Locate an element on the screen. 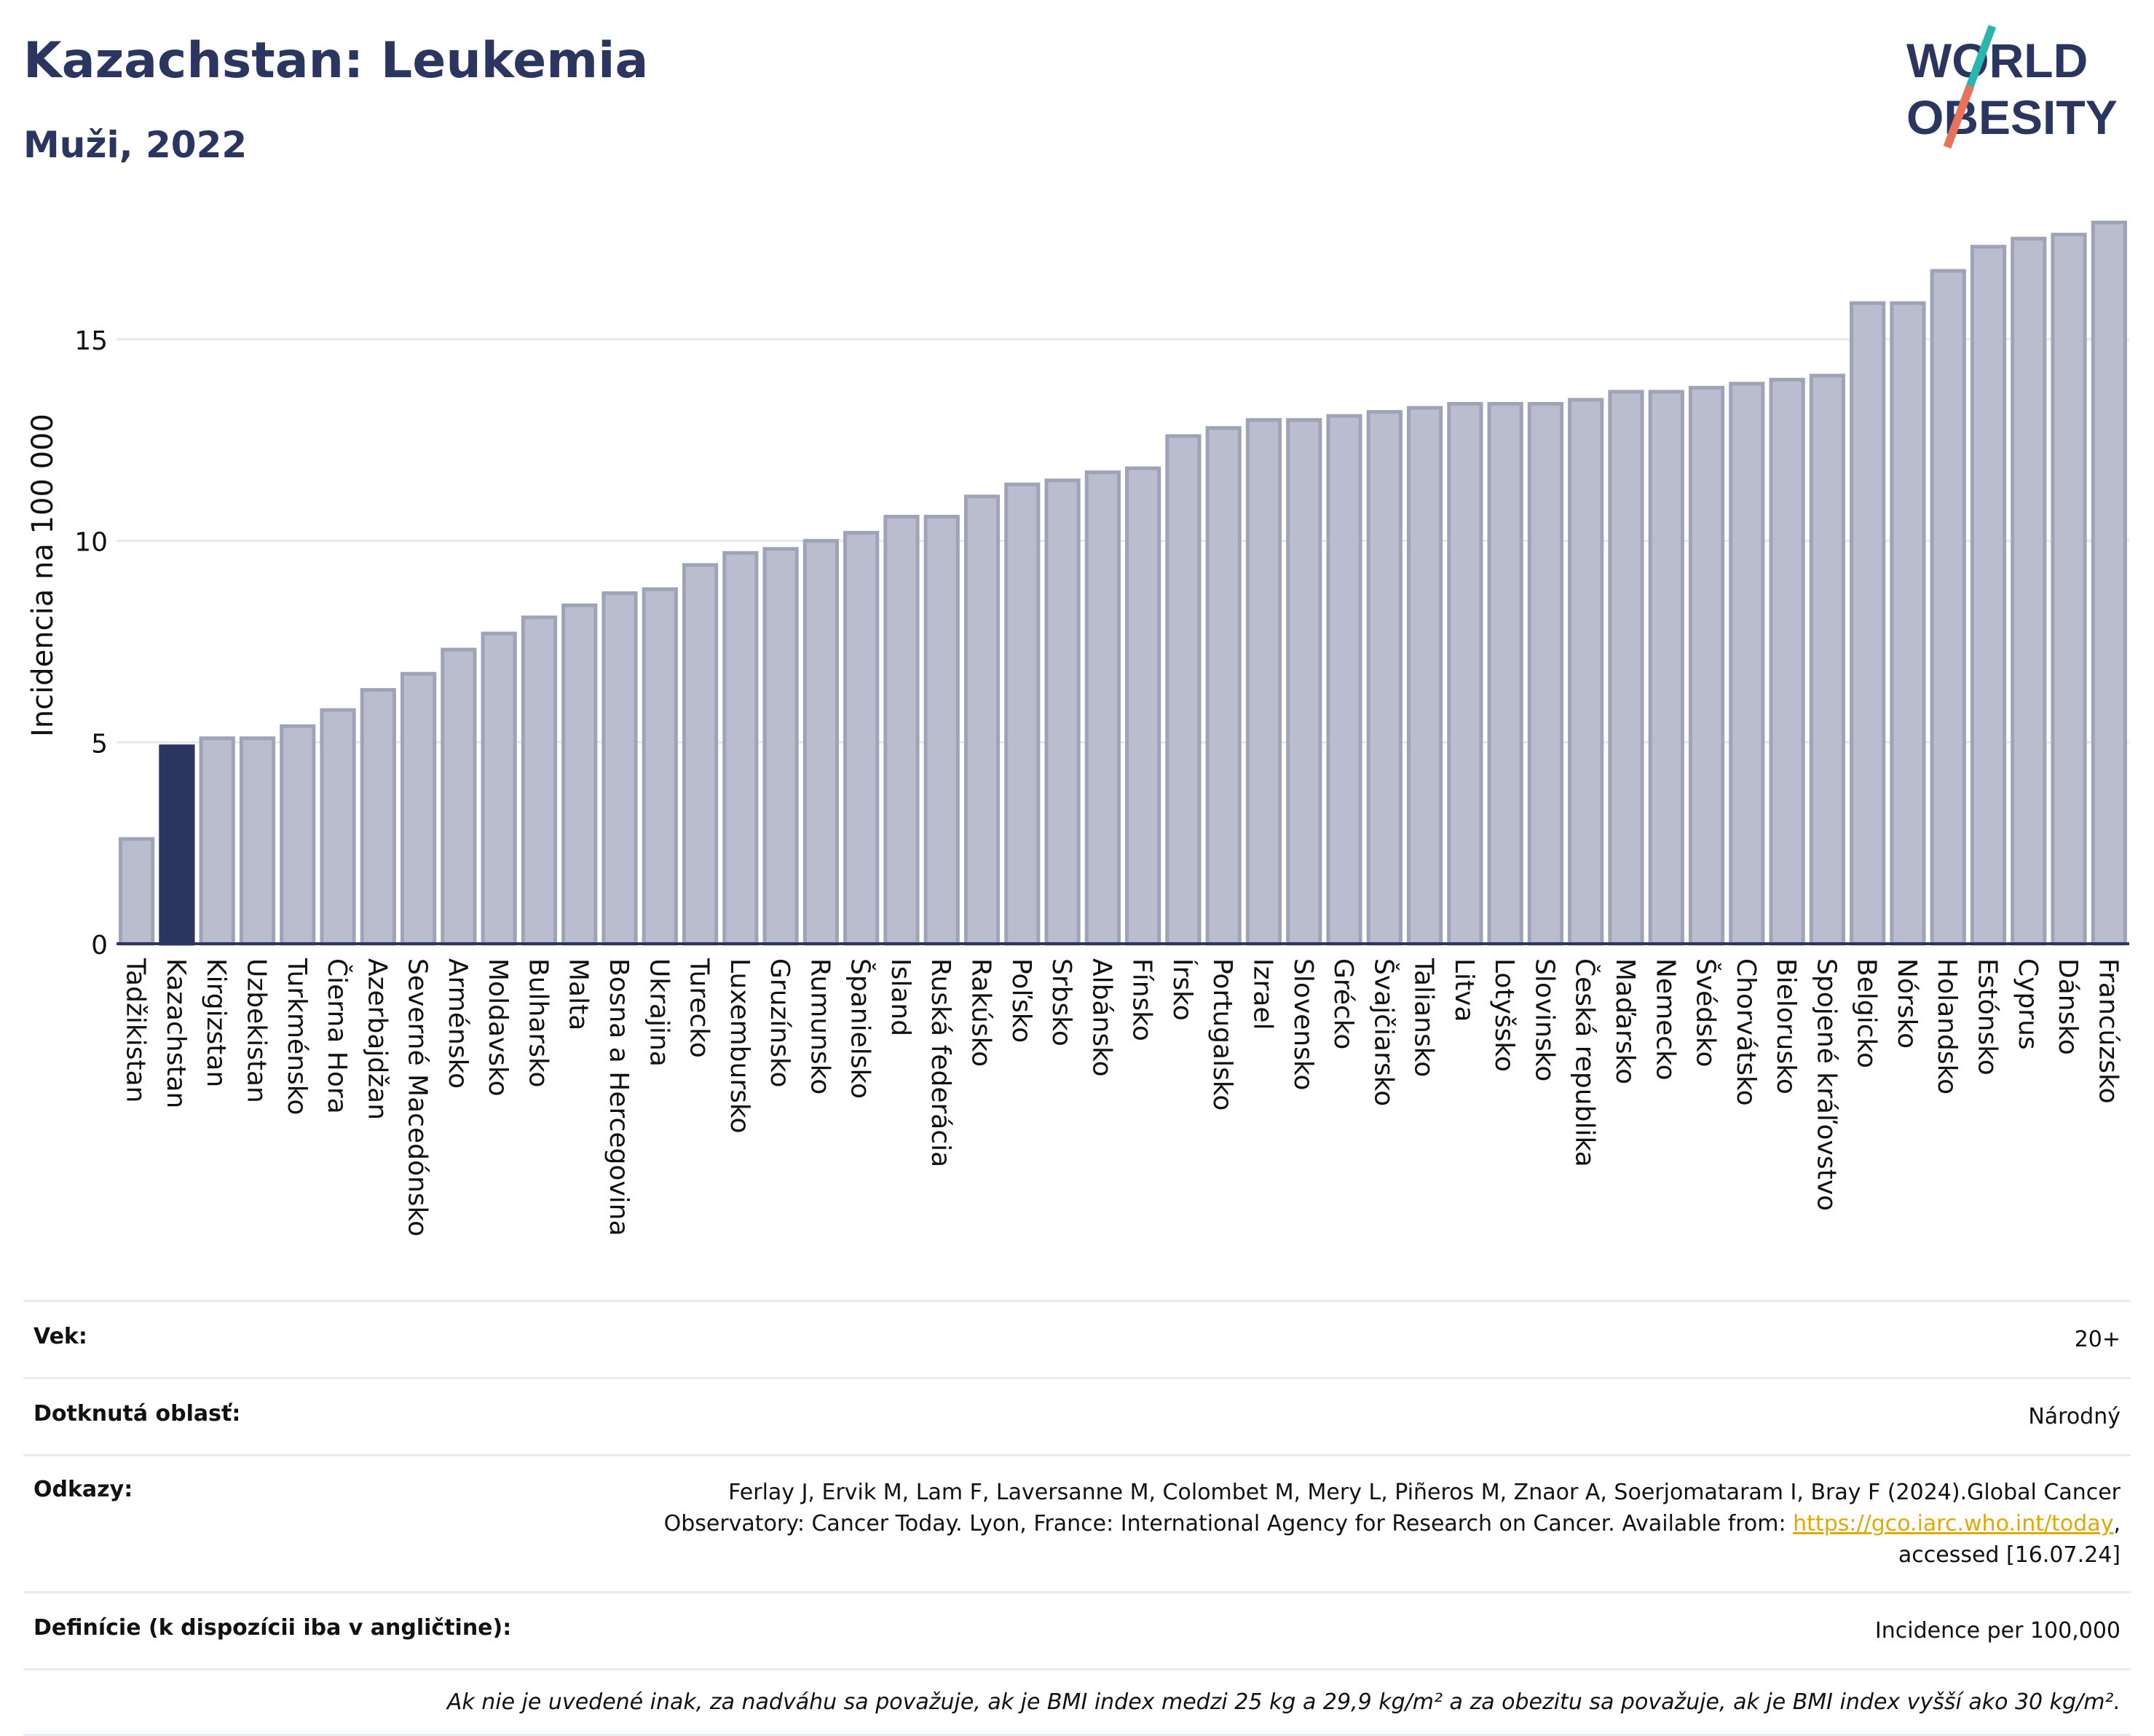 Image resolution: width=2154 pixels, height=1736 pixels. x-tick-label: Írsko is located at coordinates (1182, 989).